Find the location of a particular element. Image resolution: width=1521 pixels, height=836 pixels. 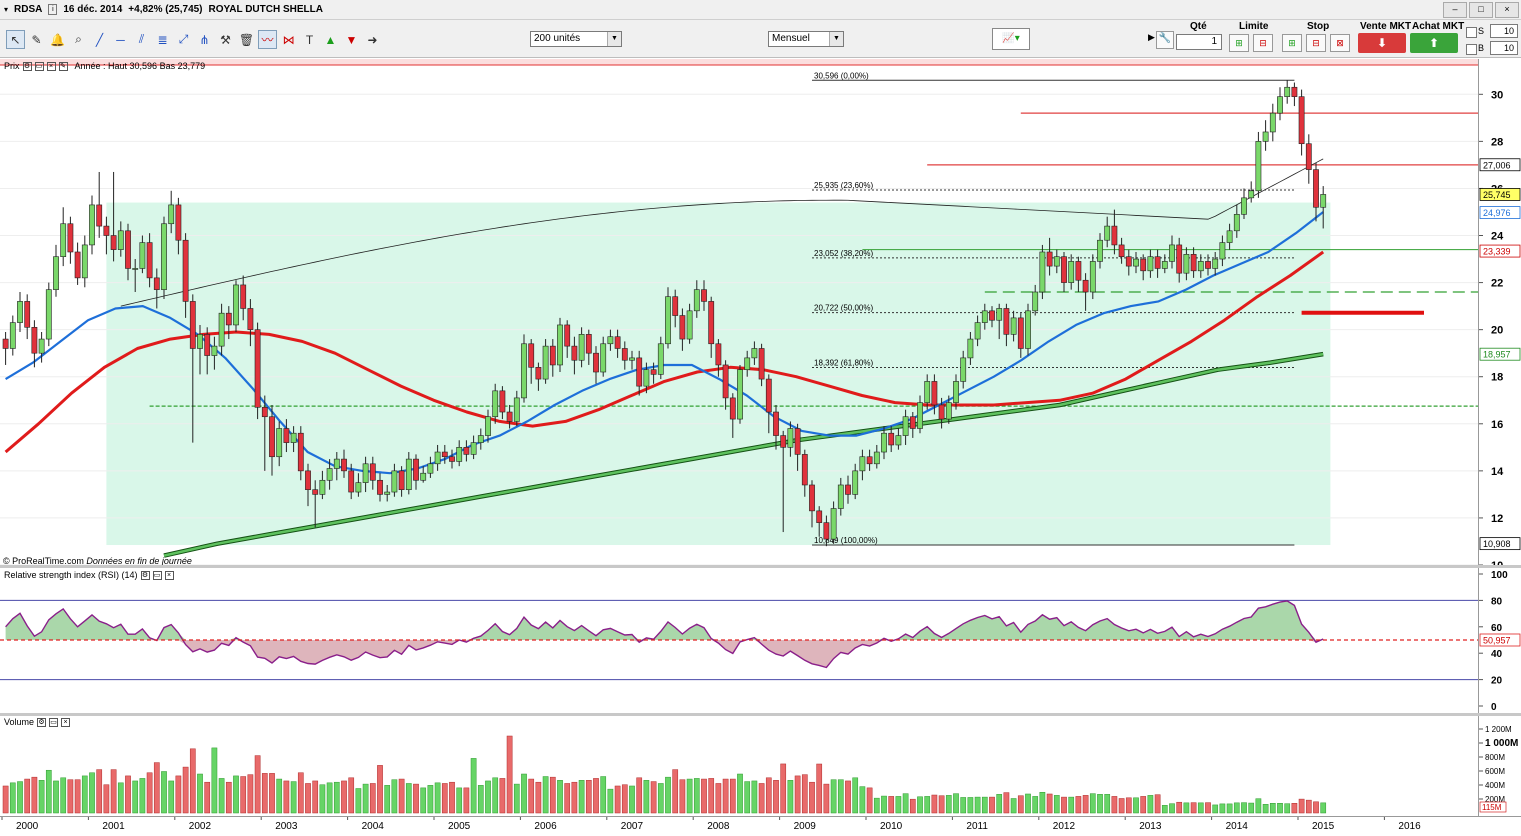

qty-input: 1 is located at coordinates (1199, 42).